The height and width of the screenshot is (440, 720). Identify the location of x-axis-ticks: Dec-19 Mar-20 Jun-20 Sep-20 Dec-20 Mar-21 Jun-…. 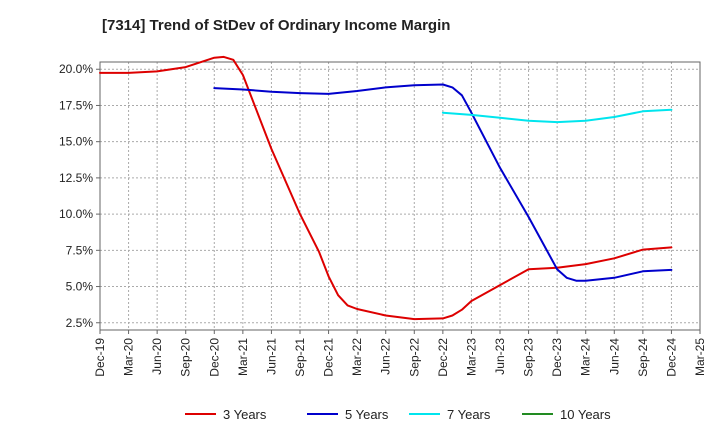
(400, 353).